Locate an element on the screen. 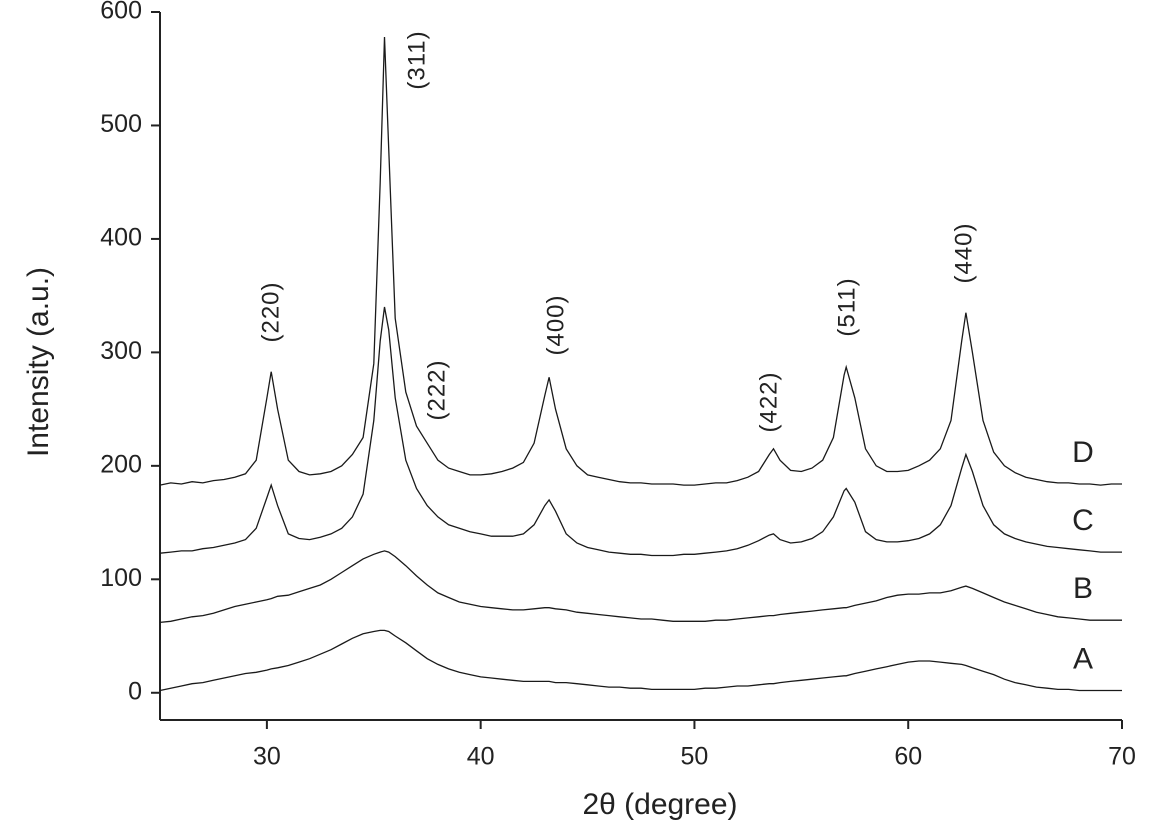  y-tick-label: 500 is located at coordinates (121, 124).